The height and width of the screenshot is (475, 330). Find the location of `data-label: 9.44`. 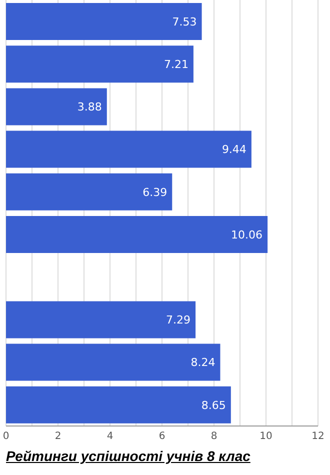

data-label: 9.44 is located at coordinates (234, 149).